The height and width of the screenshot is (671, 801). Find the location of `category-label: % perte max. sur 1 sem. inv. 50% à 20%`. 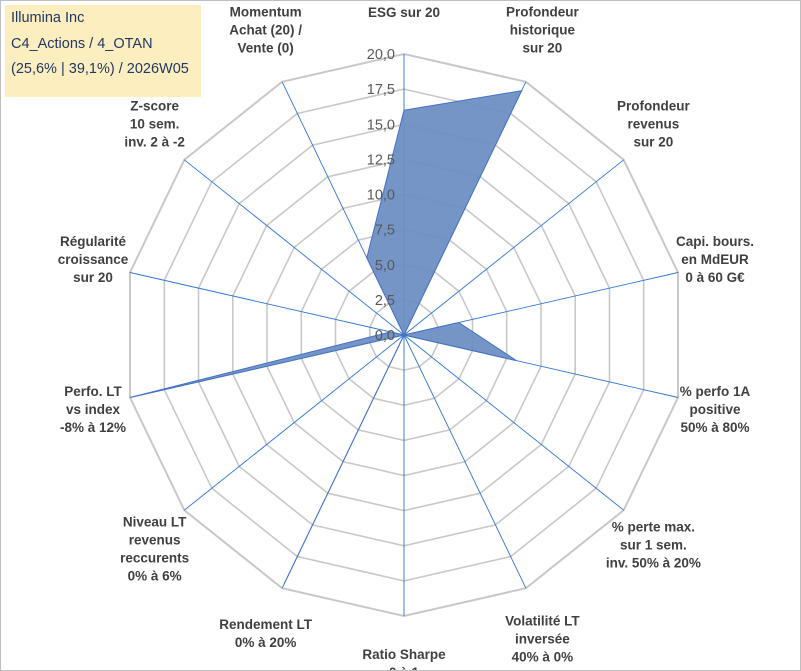

category-label: % perte max. sur 1 sem. inv. 50% à 20% is located at coordinates (653, 545).